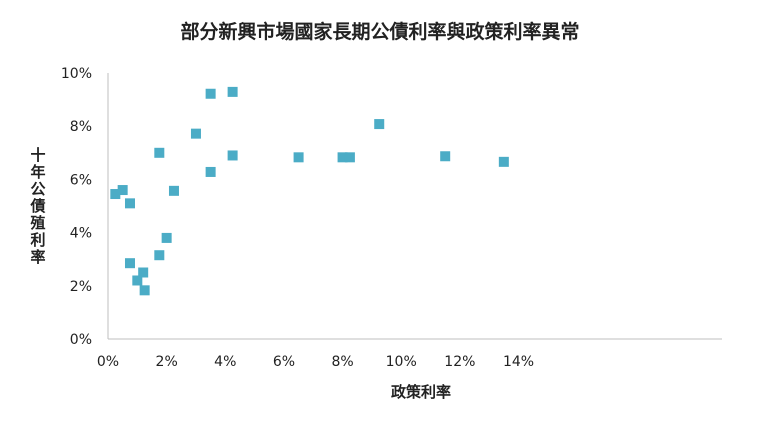 Image resolution: width=760 pixels, height=430 pixels. Describe the element at coordinates (37, 206) in the screenshot. I see `y-axis-label: 十年公債殖利率` at that location.